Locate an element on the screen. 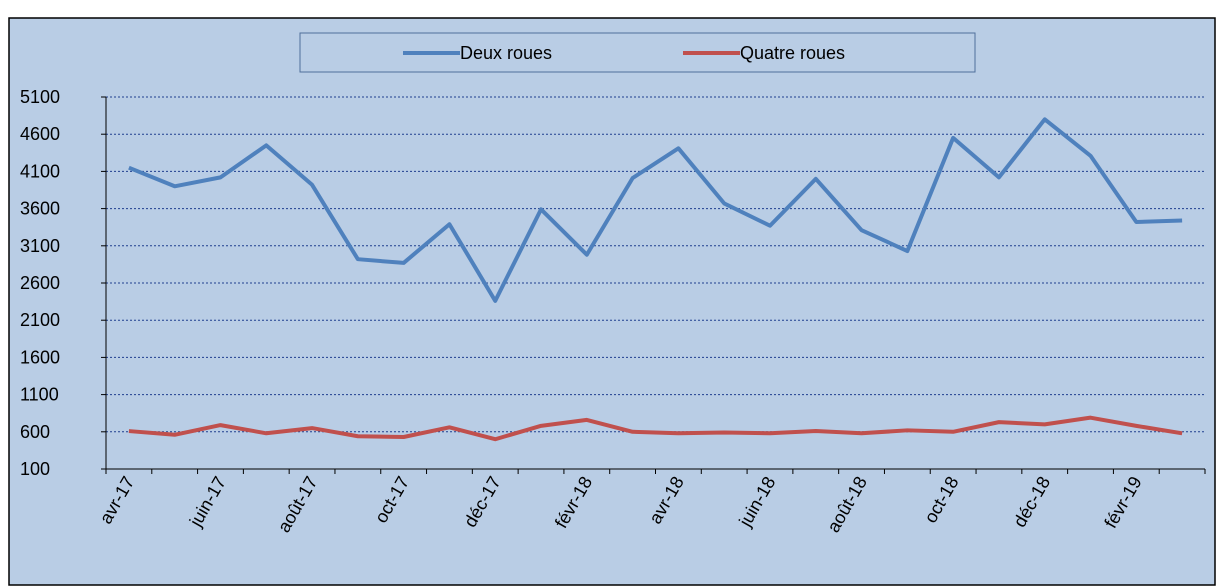  y-tick-label: 2600 is located at coordinates (40, 283).